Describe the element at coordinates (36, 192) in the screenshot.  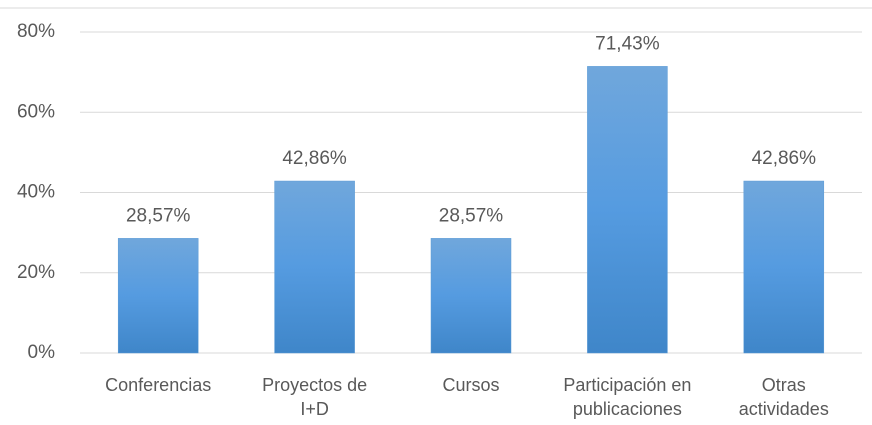
I see `y-tick-label: 40%` at that location.